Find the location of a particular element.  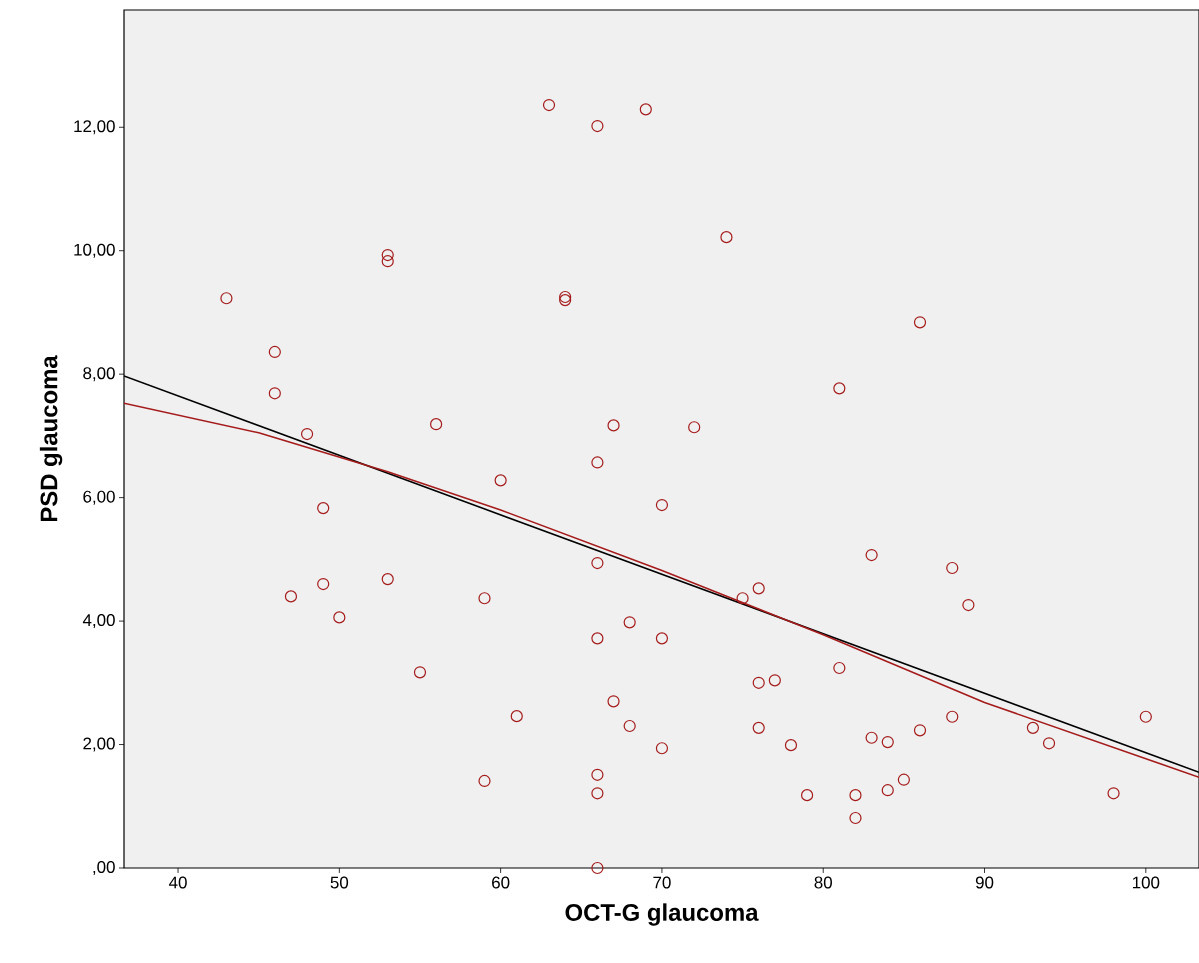

y-axis-title: PSD glaucoma is located at coordinates (51, 438).